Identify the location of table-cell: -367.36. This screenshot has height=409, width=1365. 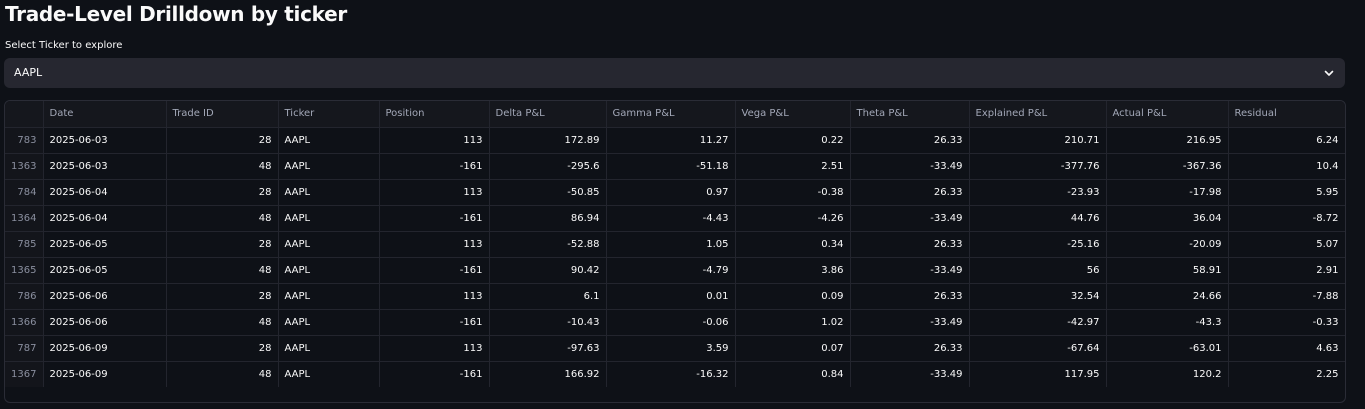
(1167, 166).